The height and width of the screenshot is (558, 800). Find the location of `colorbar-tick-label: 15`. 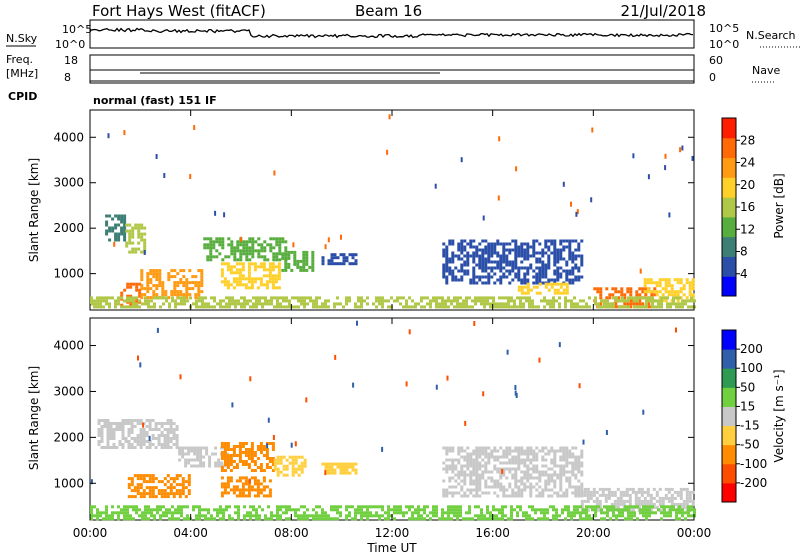

colorbar-tick-label: 15 is located at coordinates (747, 406).